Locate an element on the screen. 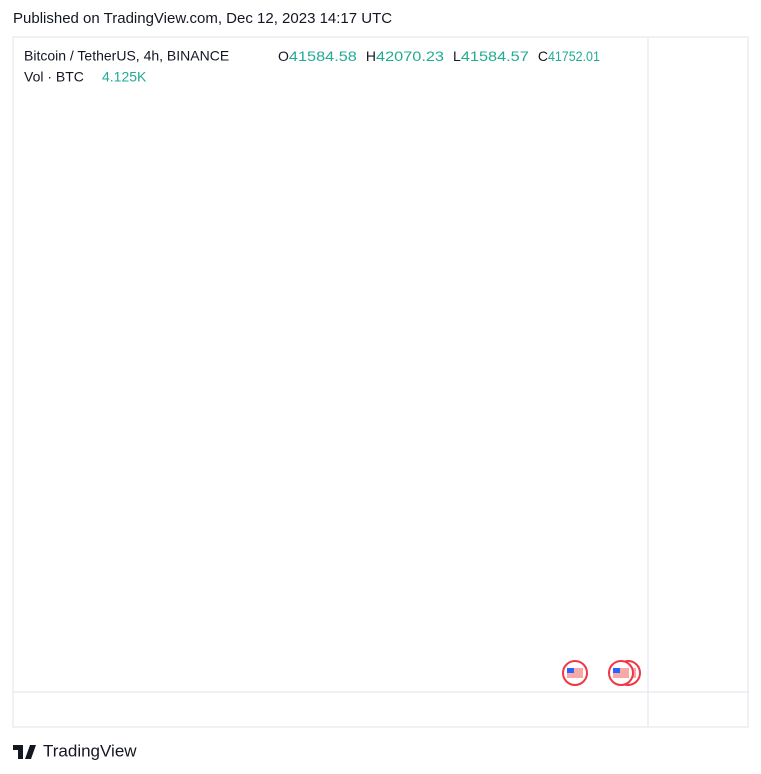 This screenshot has height=774, width=761. brand-logo: TradingView is located at coordinates (75, 750).